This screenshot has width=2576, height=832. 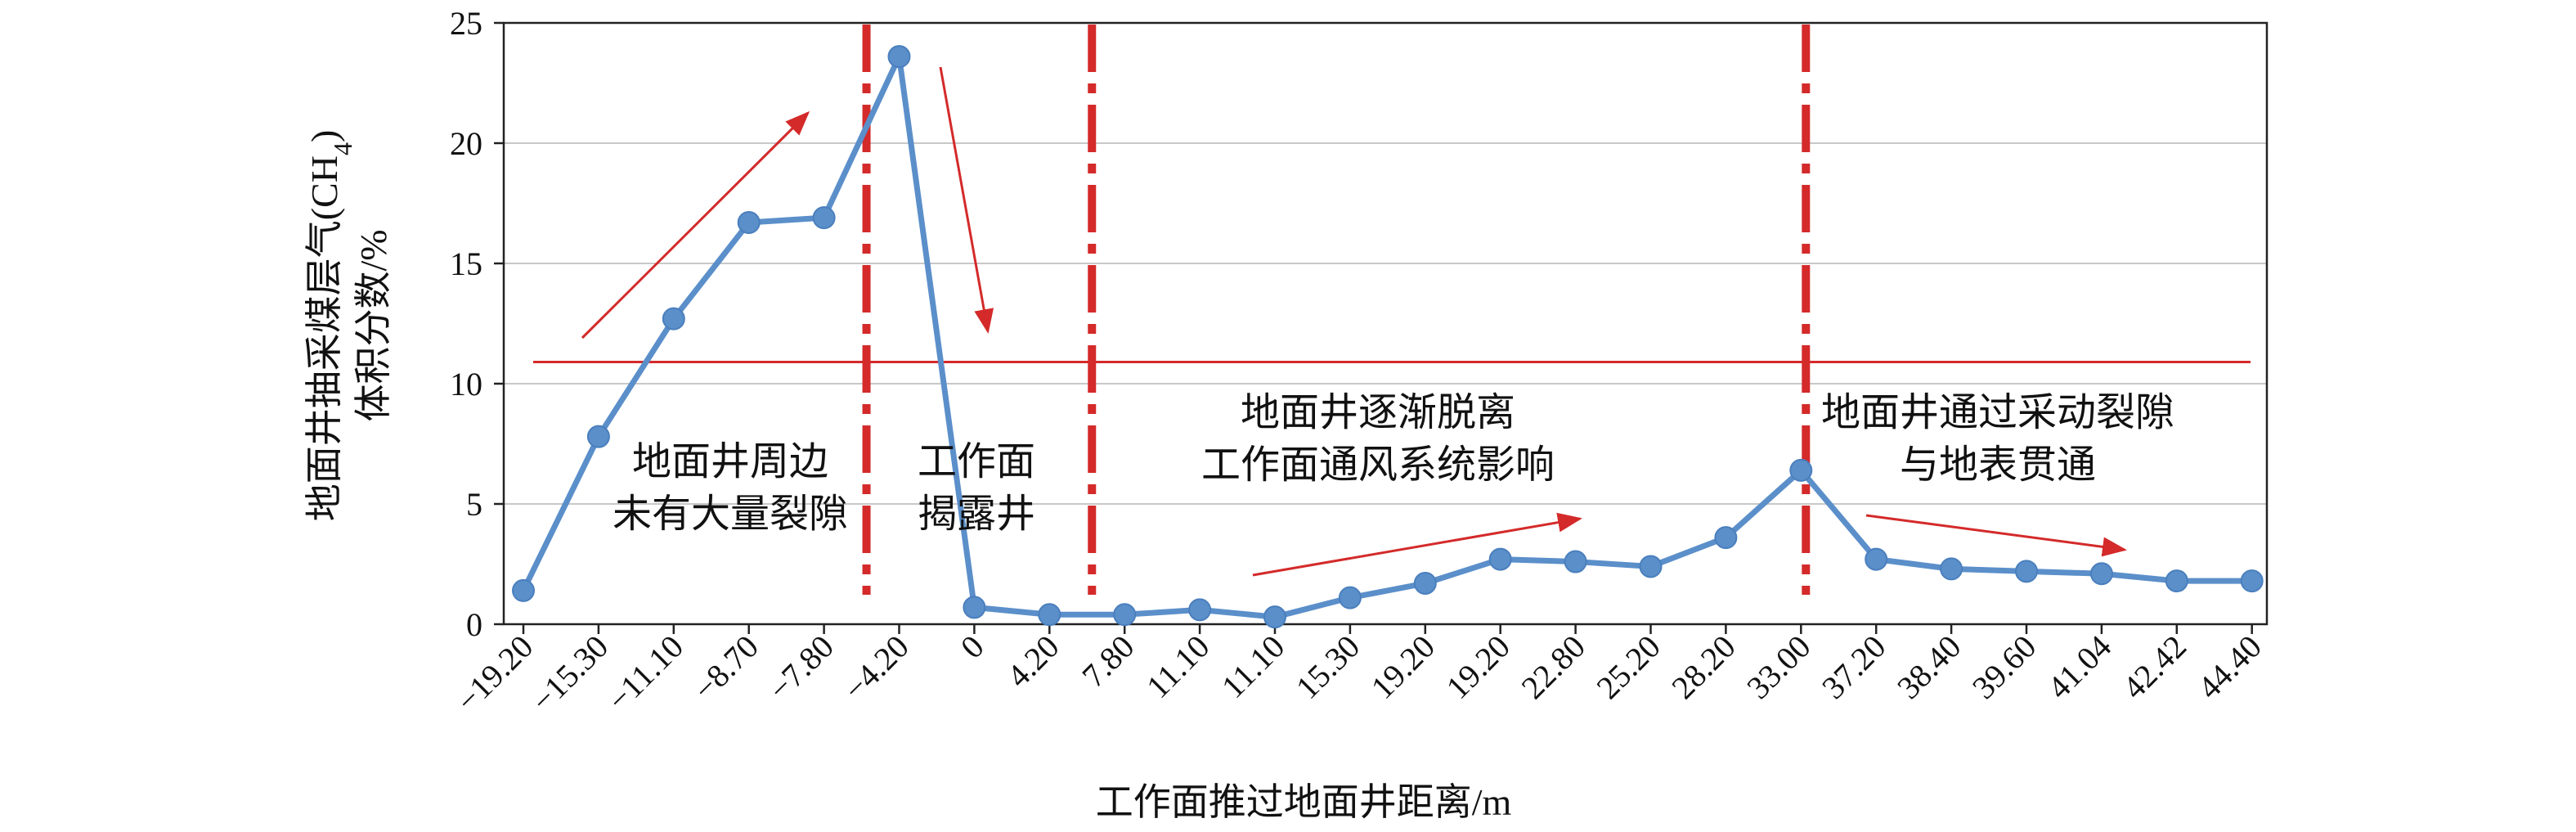 What do you see at coordinates (495, 673) in the screenshot?
I see `x-tick-label: −19.20` at bounding box center [495, 673].